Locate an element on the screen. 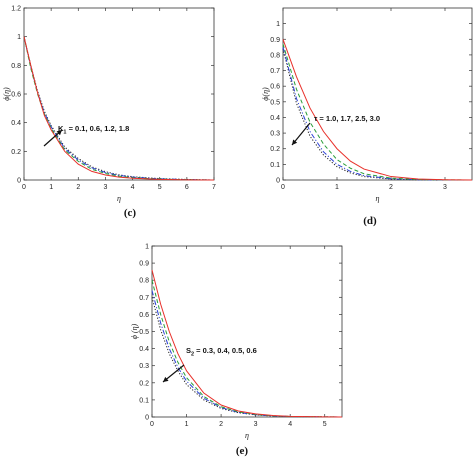  x-tick-label: 7 is located at coordinates (214, 187).